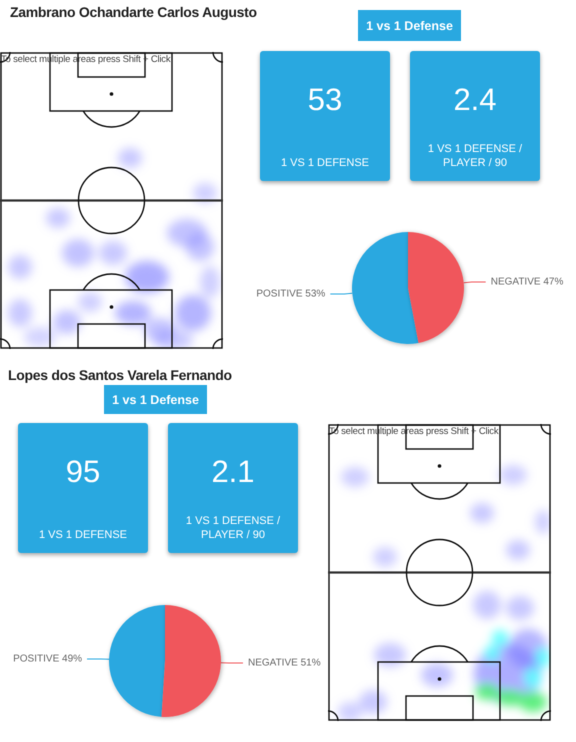  I want to click on data-label: 53, so click(325, 100).